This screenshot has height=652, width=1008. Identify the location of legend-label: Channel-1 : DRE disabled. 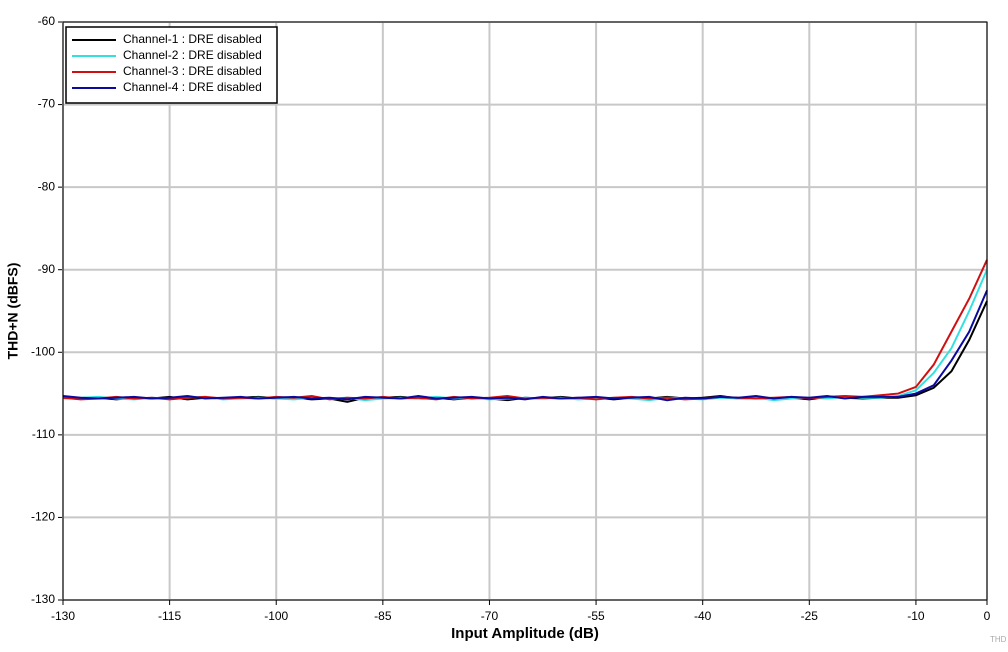
(192, 39).